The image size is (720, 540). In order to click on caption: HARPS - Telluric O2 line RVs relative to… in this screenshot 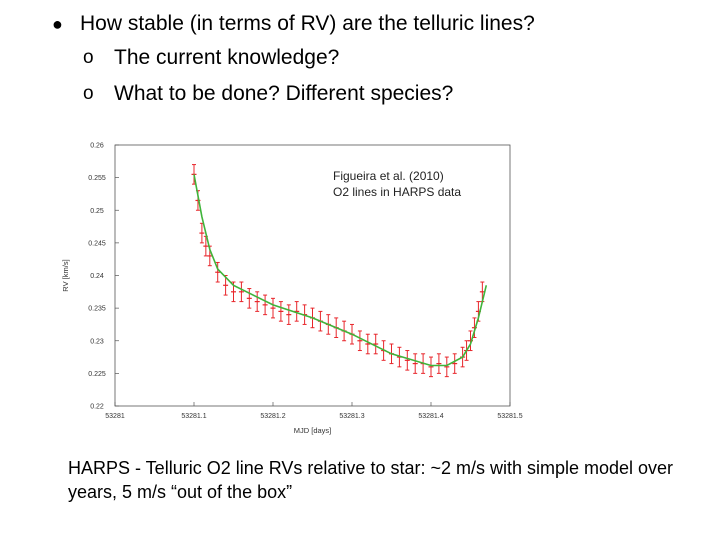, I will do `click(371, 480)`.